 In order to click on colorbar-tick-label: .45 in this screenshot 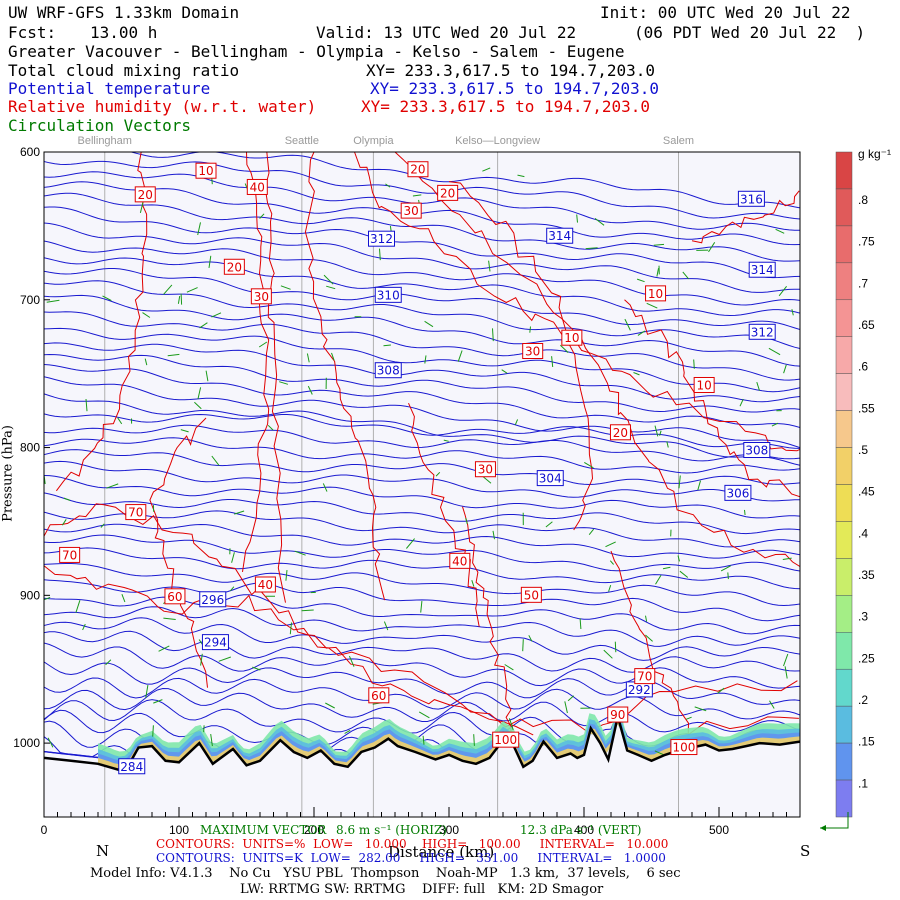, I will do `click(866, 492)`.